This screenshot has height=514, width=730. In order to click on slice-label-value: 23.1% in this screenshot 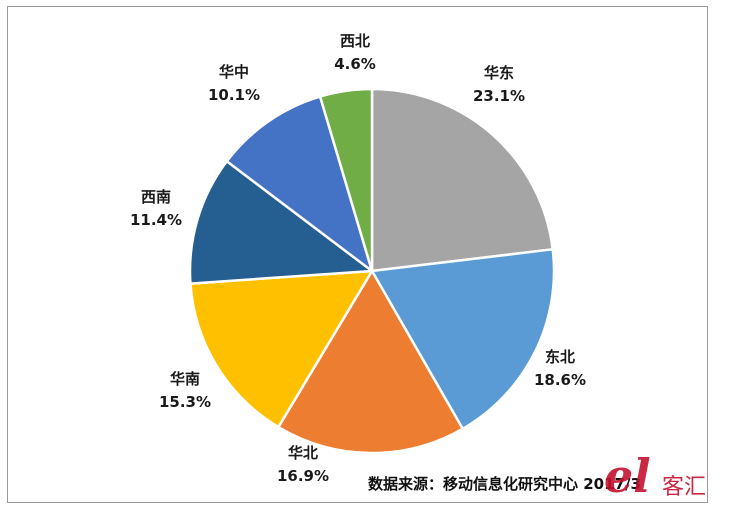, I will do `click(499, 96)`.